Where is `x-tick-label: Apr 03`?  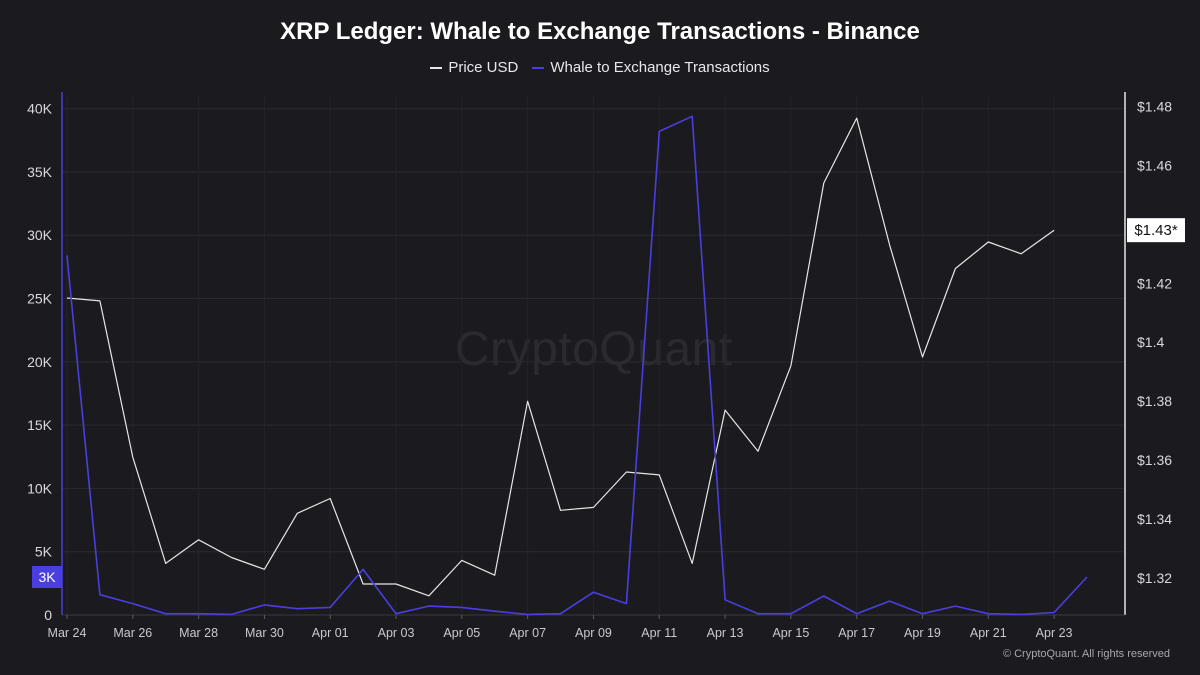 x-tick-label: Apr 03 is located at coordinates (396, 633).